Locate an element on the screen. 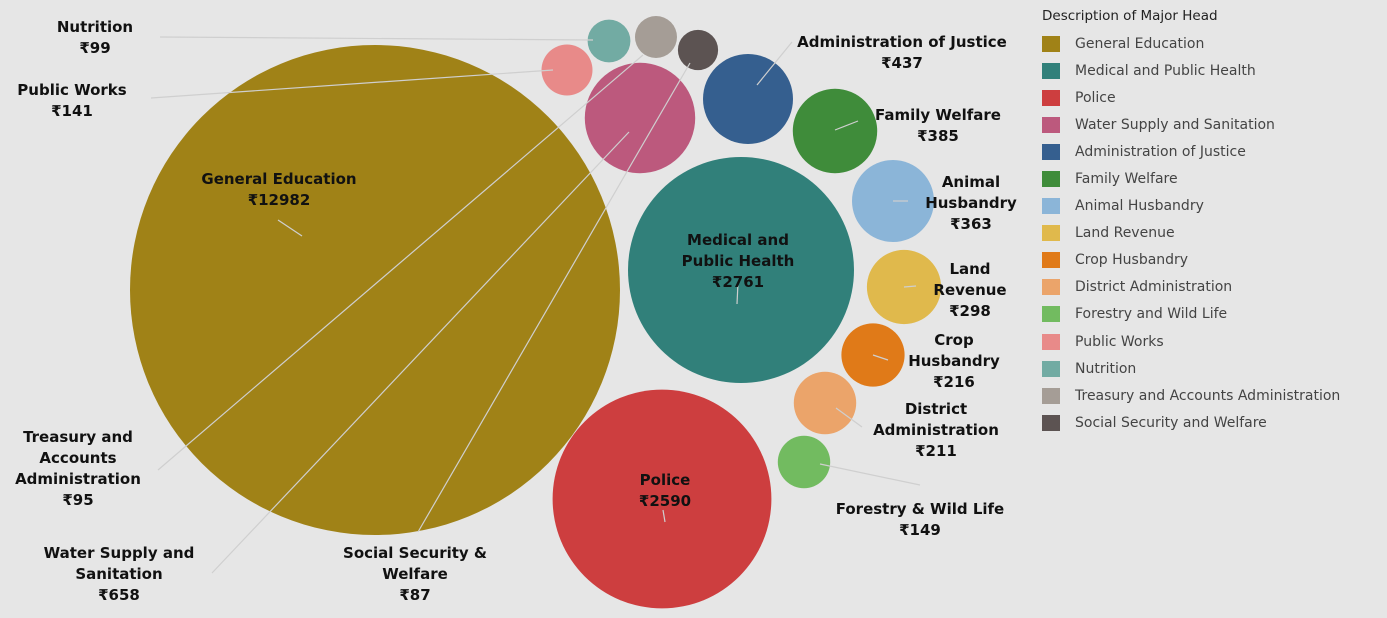 This screenshot has width=1387, height=618. leader-line-administration-of-justice is located at coordinates (774, 63).